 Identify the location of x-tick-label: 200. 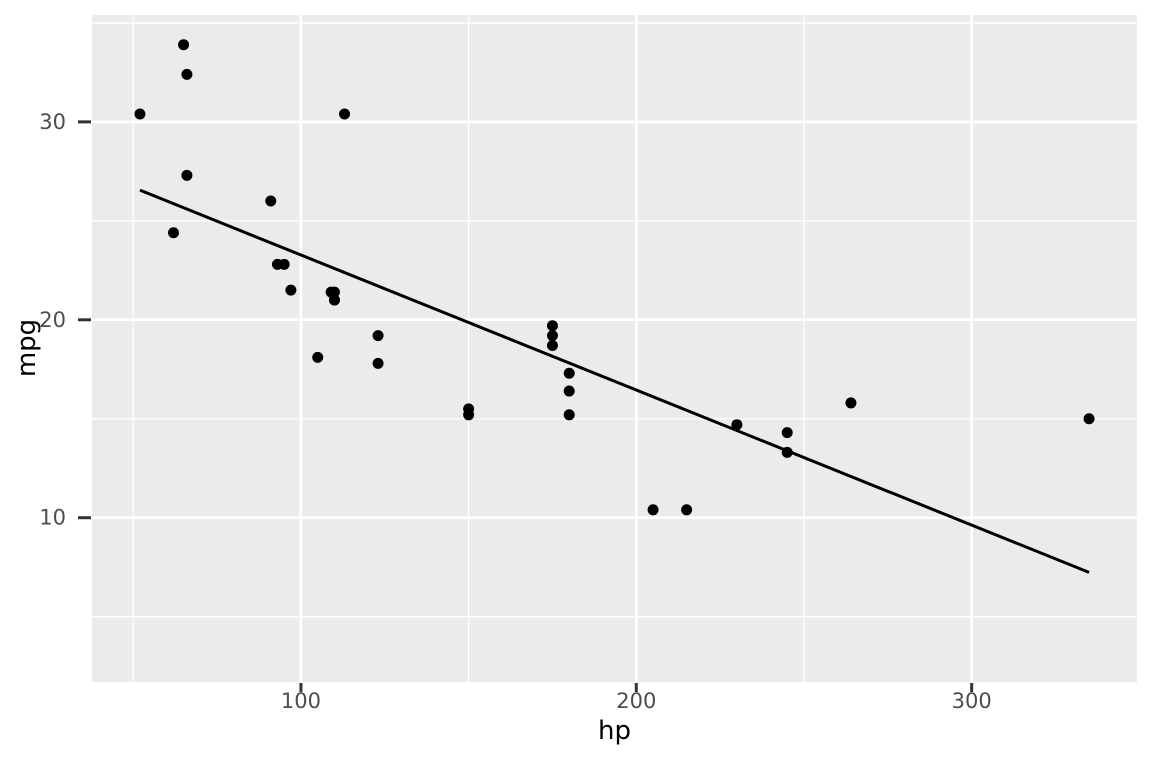
(636, 701).